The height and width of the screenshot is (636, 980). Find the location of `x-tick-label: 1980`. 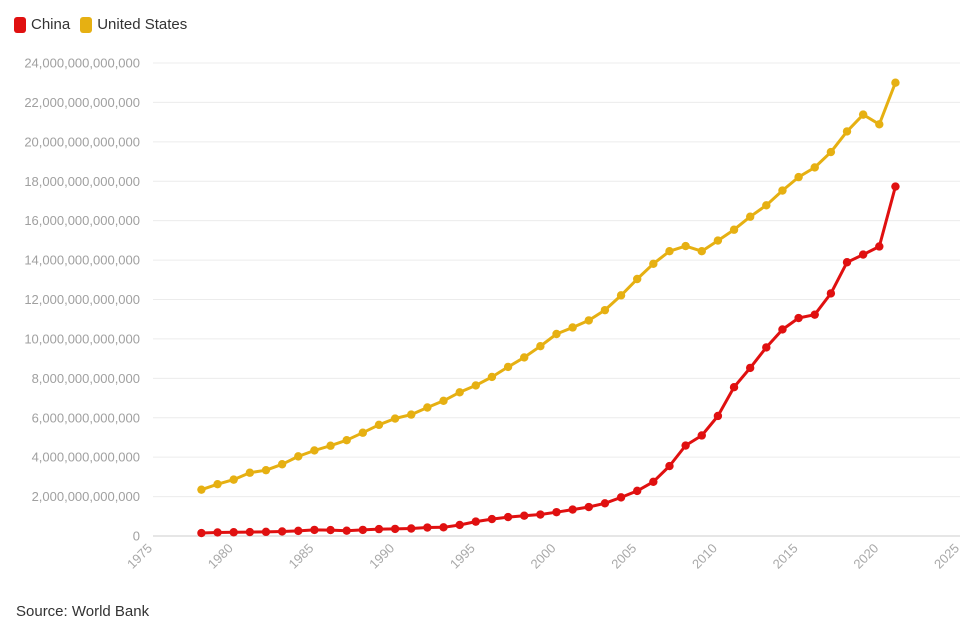

x-tick-label: 1980 is located at coordinates (220, 556).